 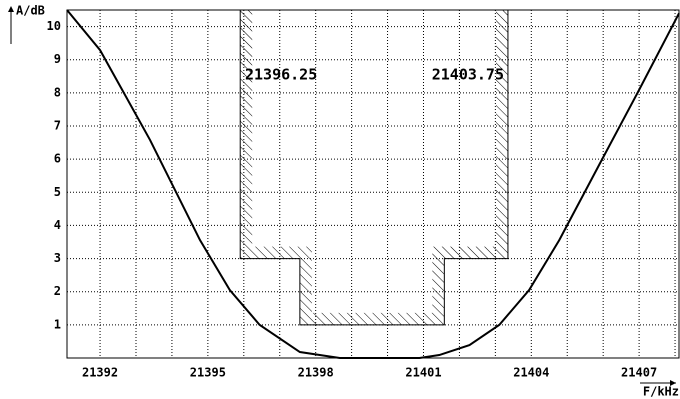 What do you see at coordinates (54, 26) in the screenshot?
I see `y-tick-label: 10` at bounding box center [54, 26].